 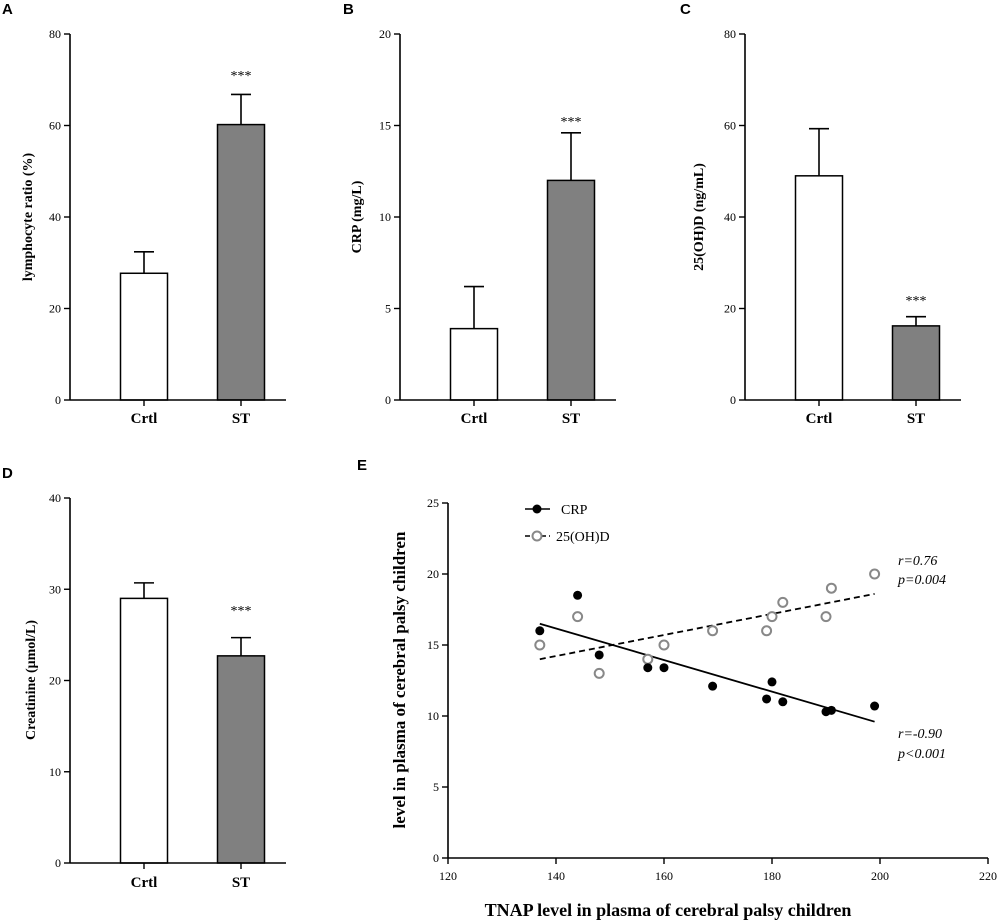 I want to click on panel-c-y-tick-label: 20, so click(x=730, y=309).